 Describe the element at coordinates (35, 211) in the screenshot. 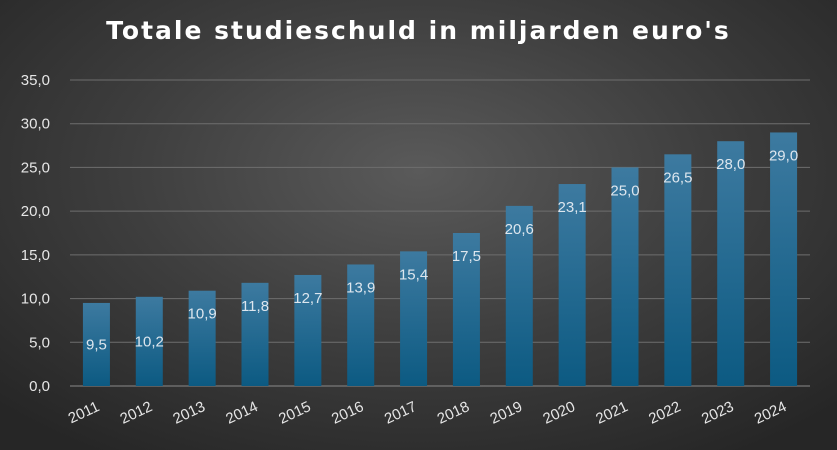

I see `y-tick-label: 20,0` at that location.